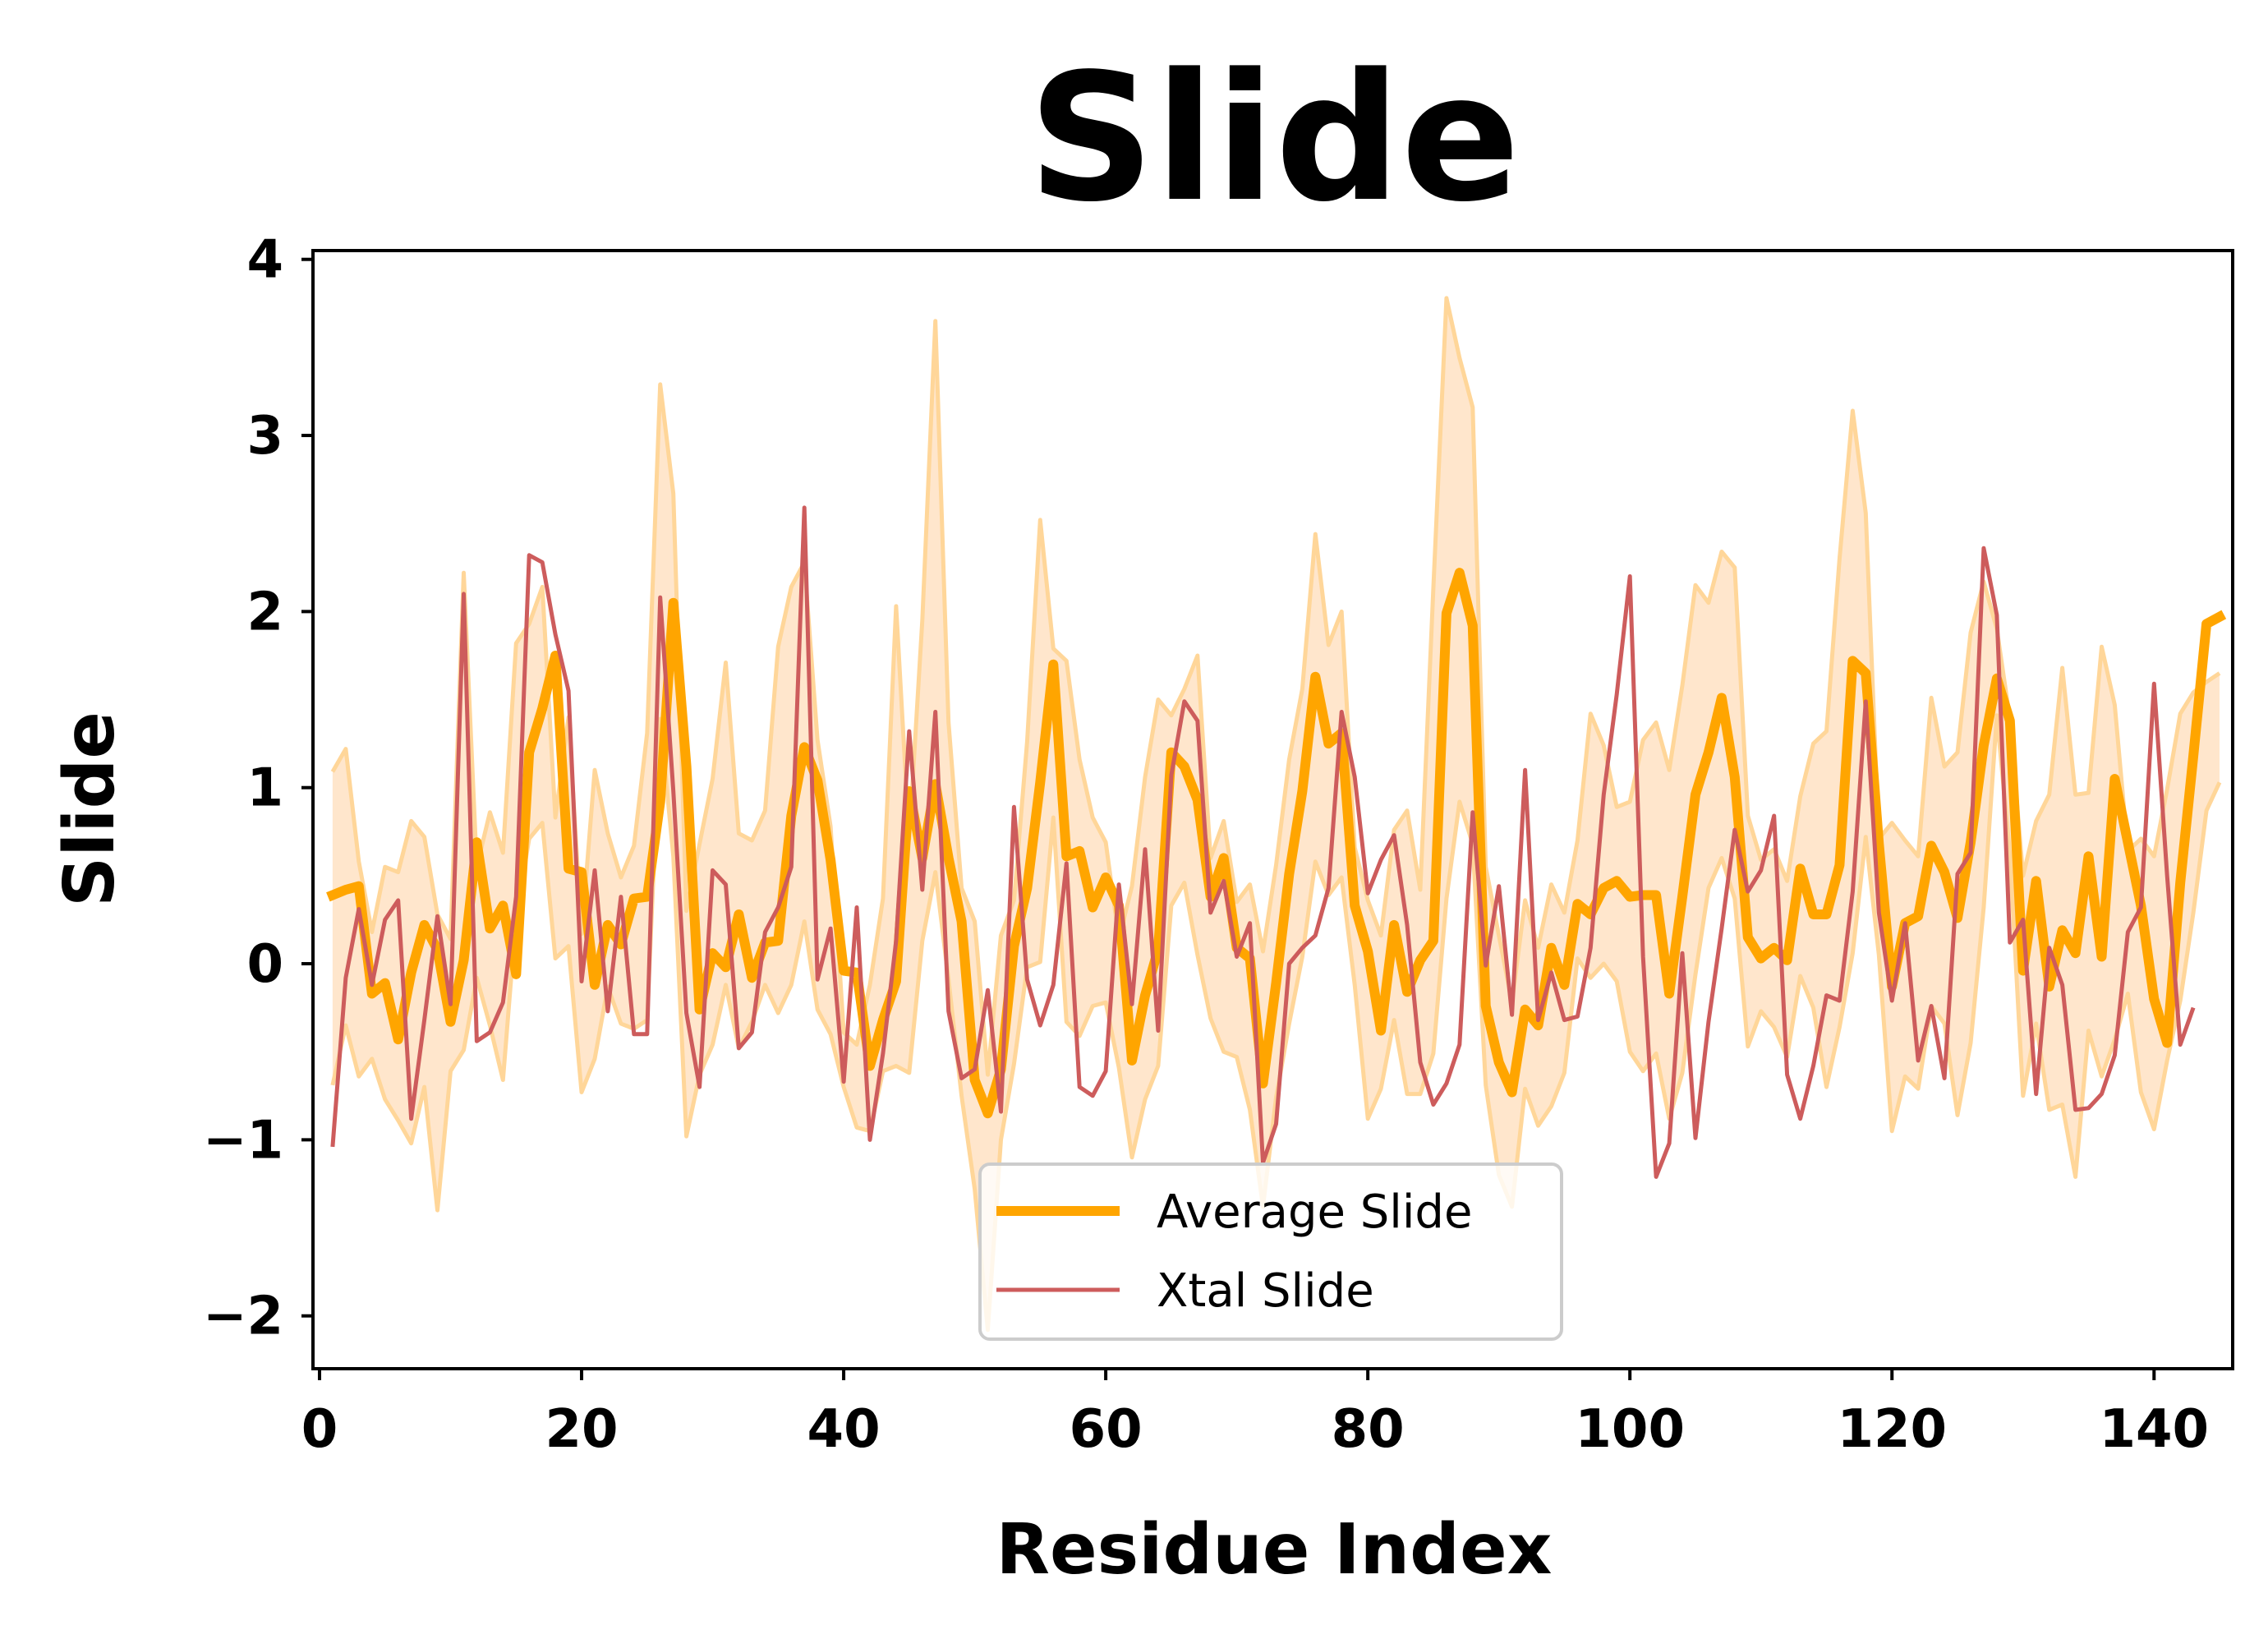 The height and width of the screenshot is (1639, 2268). Describe the element at coordinates (1274, 139) in the screenshot. I see `chart-title: Slide` at that location.